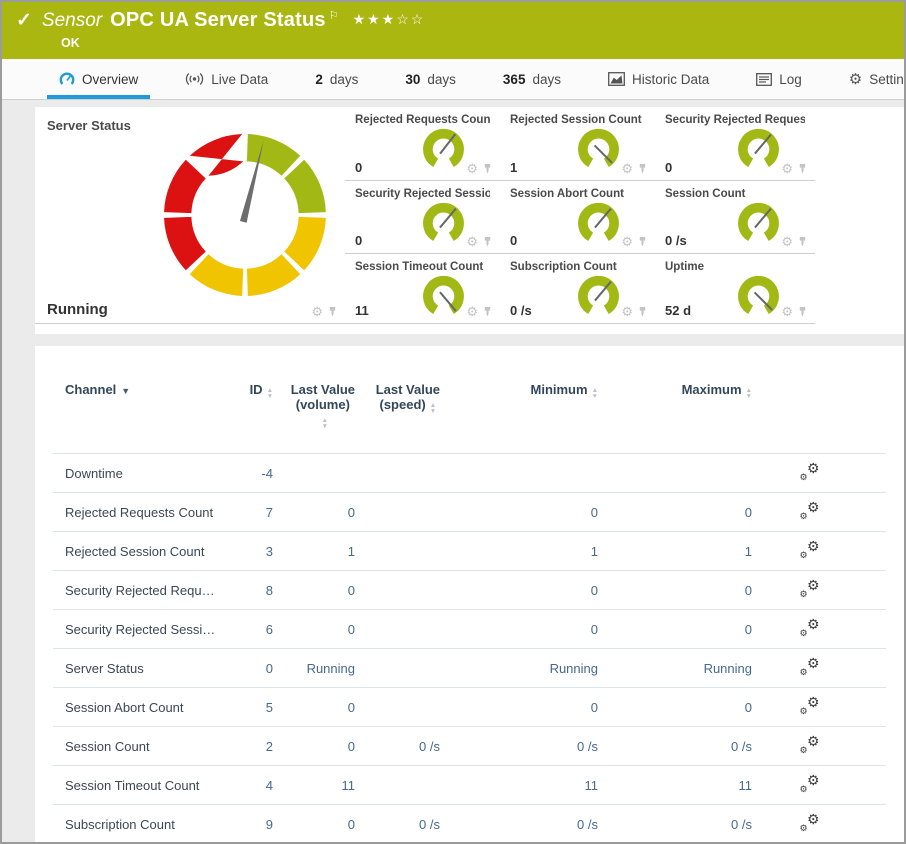 This screenshot has height=844, width=906. What do you see at coordinates (135, 707) in the screenshot?
I see `channel-name: Session Abort Count` at bounding box center [135, 707].